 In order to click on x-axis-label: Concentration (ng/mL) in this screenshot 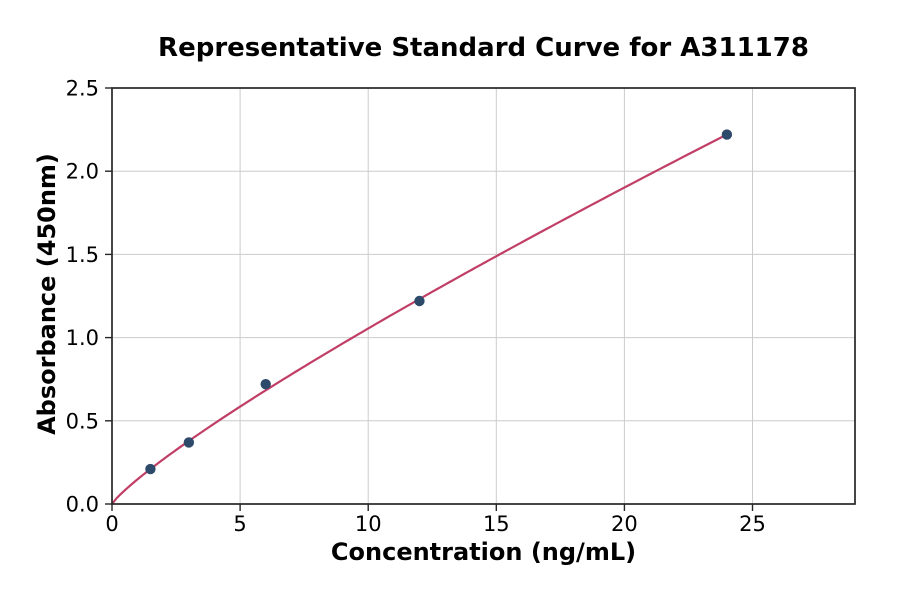, I will do `click(483, 552)`.